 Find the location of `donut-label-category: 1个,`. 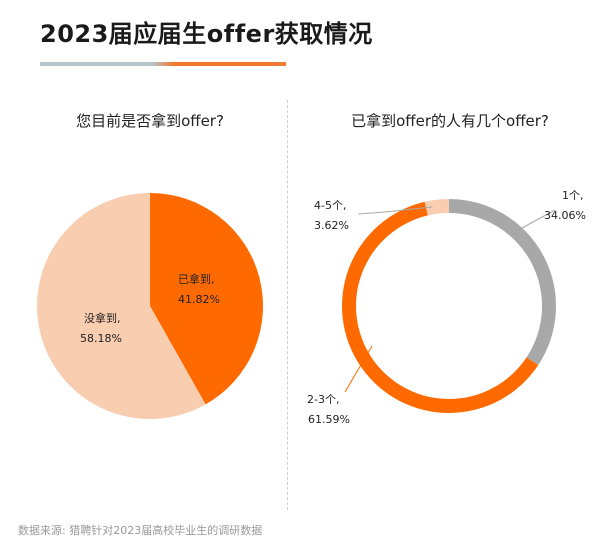

donut-label-category: 1个, is located at coordinates (573, 195).